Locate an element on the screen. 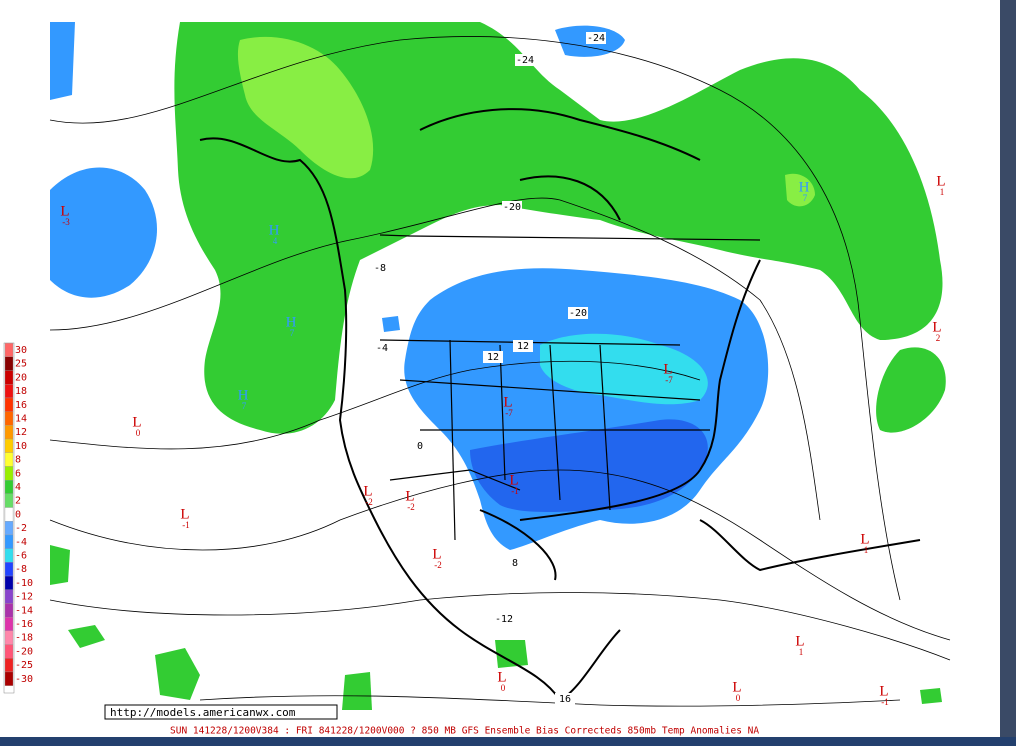  contour-label: -8 is located at coordinates (380, 268).